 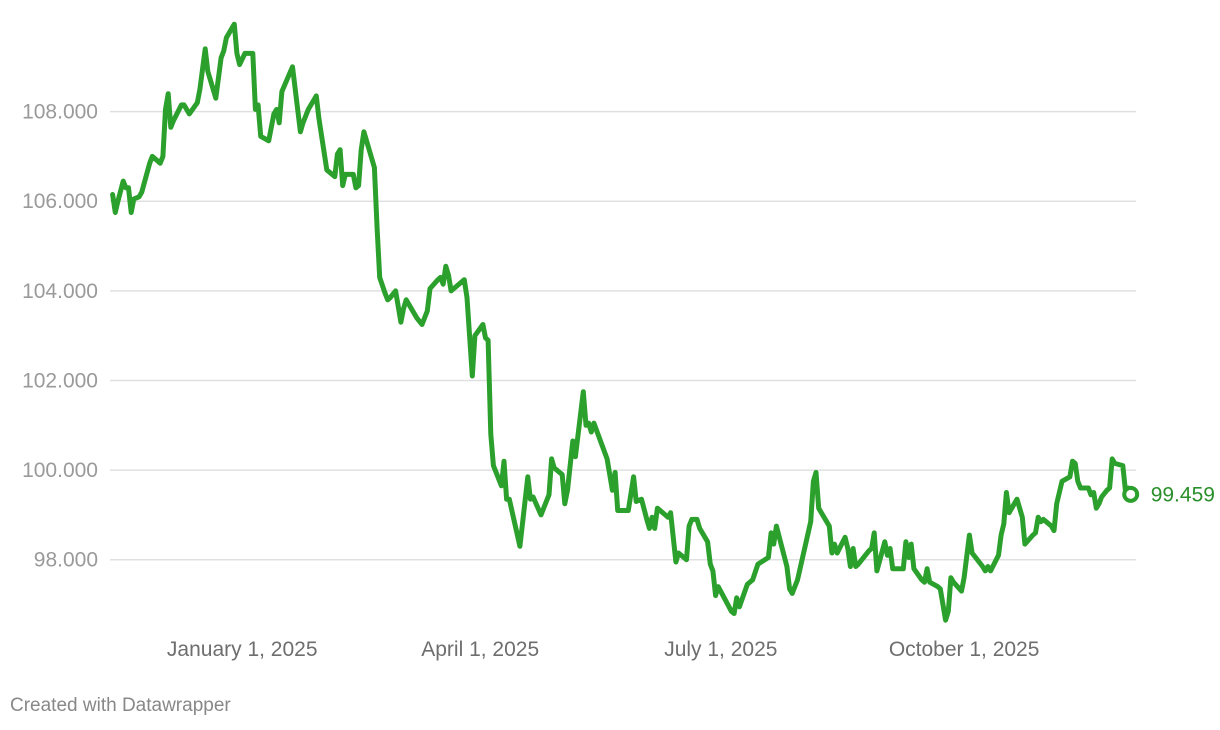 What do you see at coordinates (60, 380) in the screenshot?
I see `y-tick-label: 102.000` at bounding box center [60, 380].